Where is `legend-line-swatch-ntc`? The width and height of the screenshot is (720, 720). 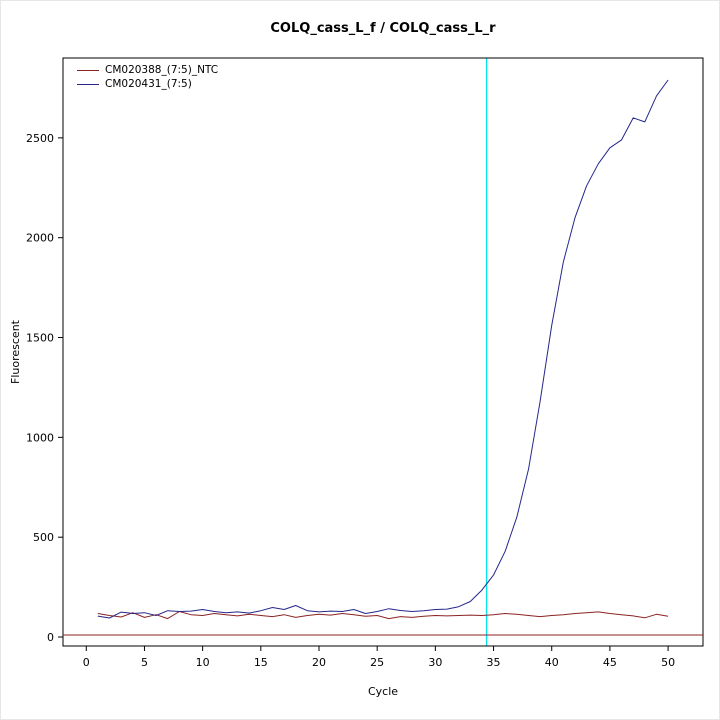
legend-line-swatch-ntc is located at coordinates (88, 70).